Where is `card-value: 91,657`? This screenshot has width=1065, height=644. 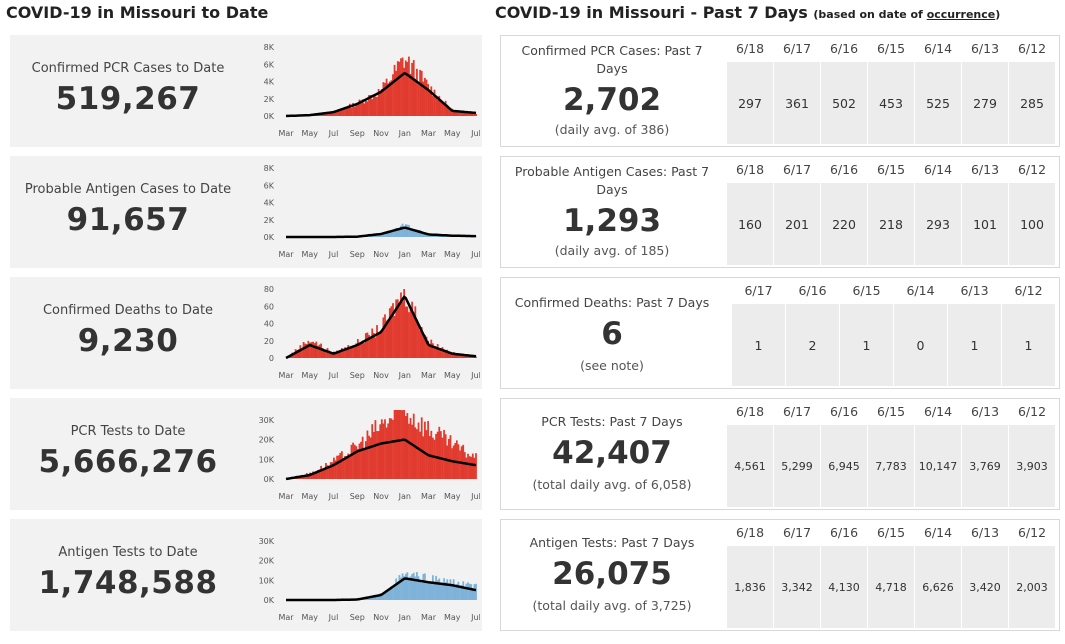 card-value: 91,657 is located at coordinates (128, 220).